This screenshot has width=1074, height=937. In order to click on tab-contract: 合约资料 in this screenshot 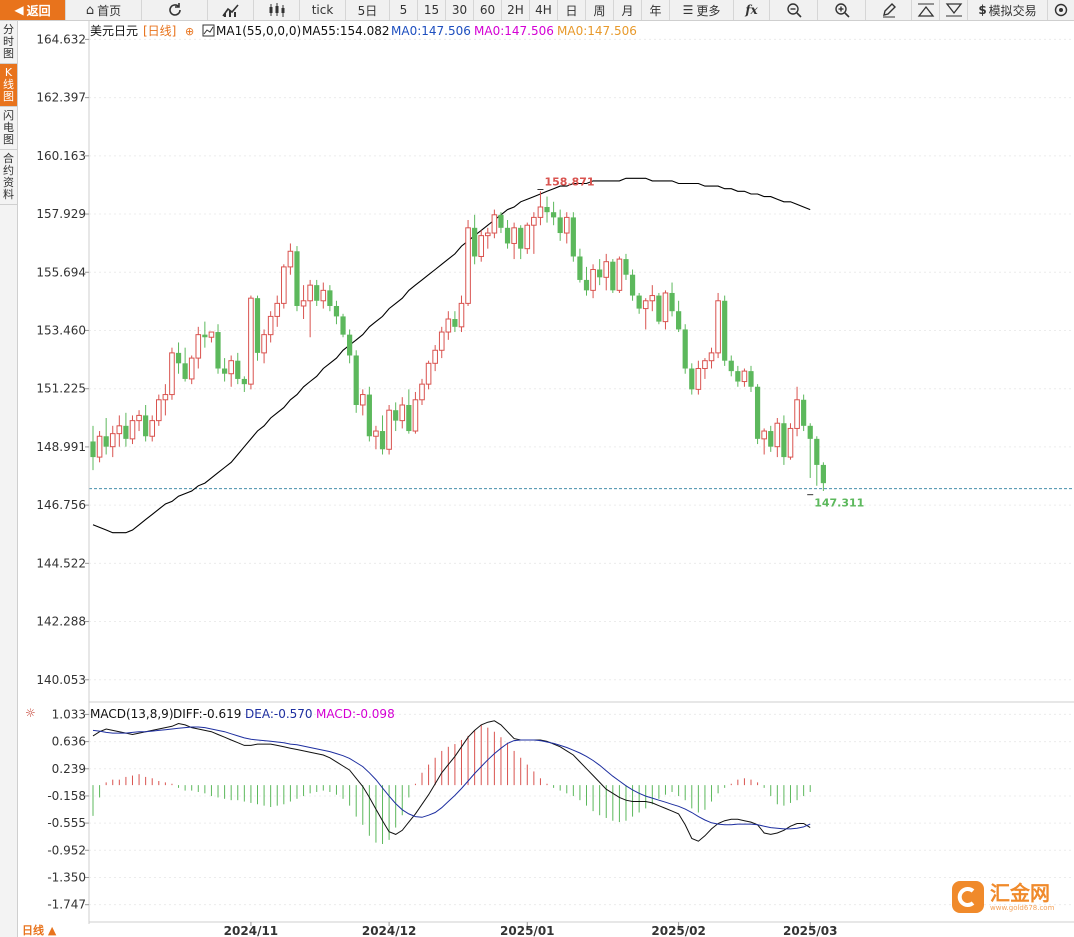, I will do `click(8, 177)`.